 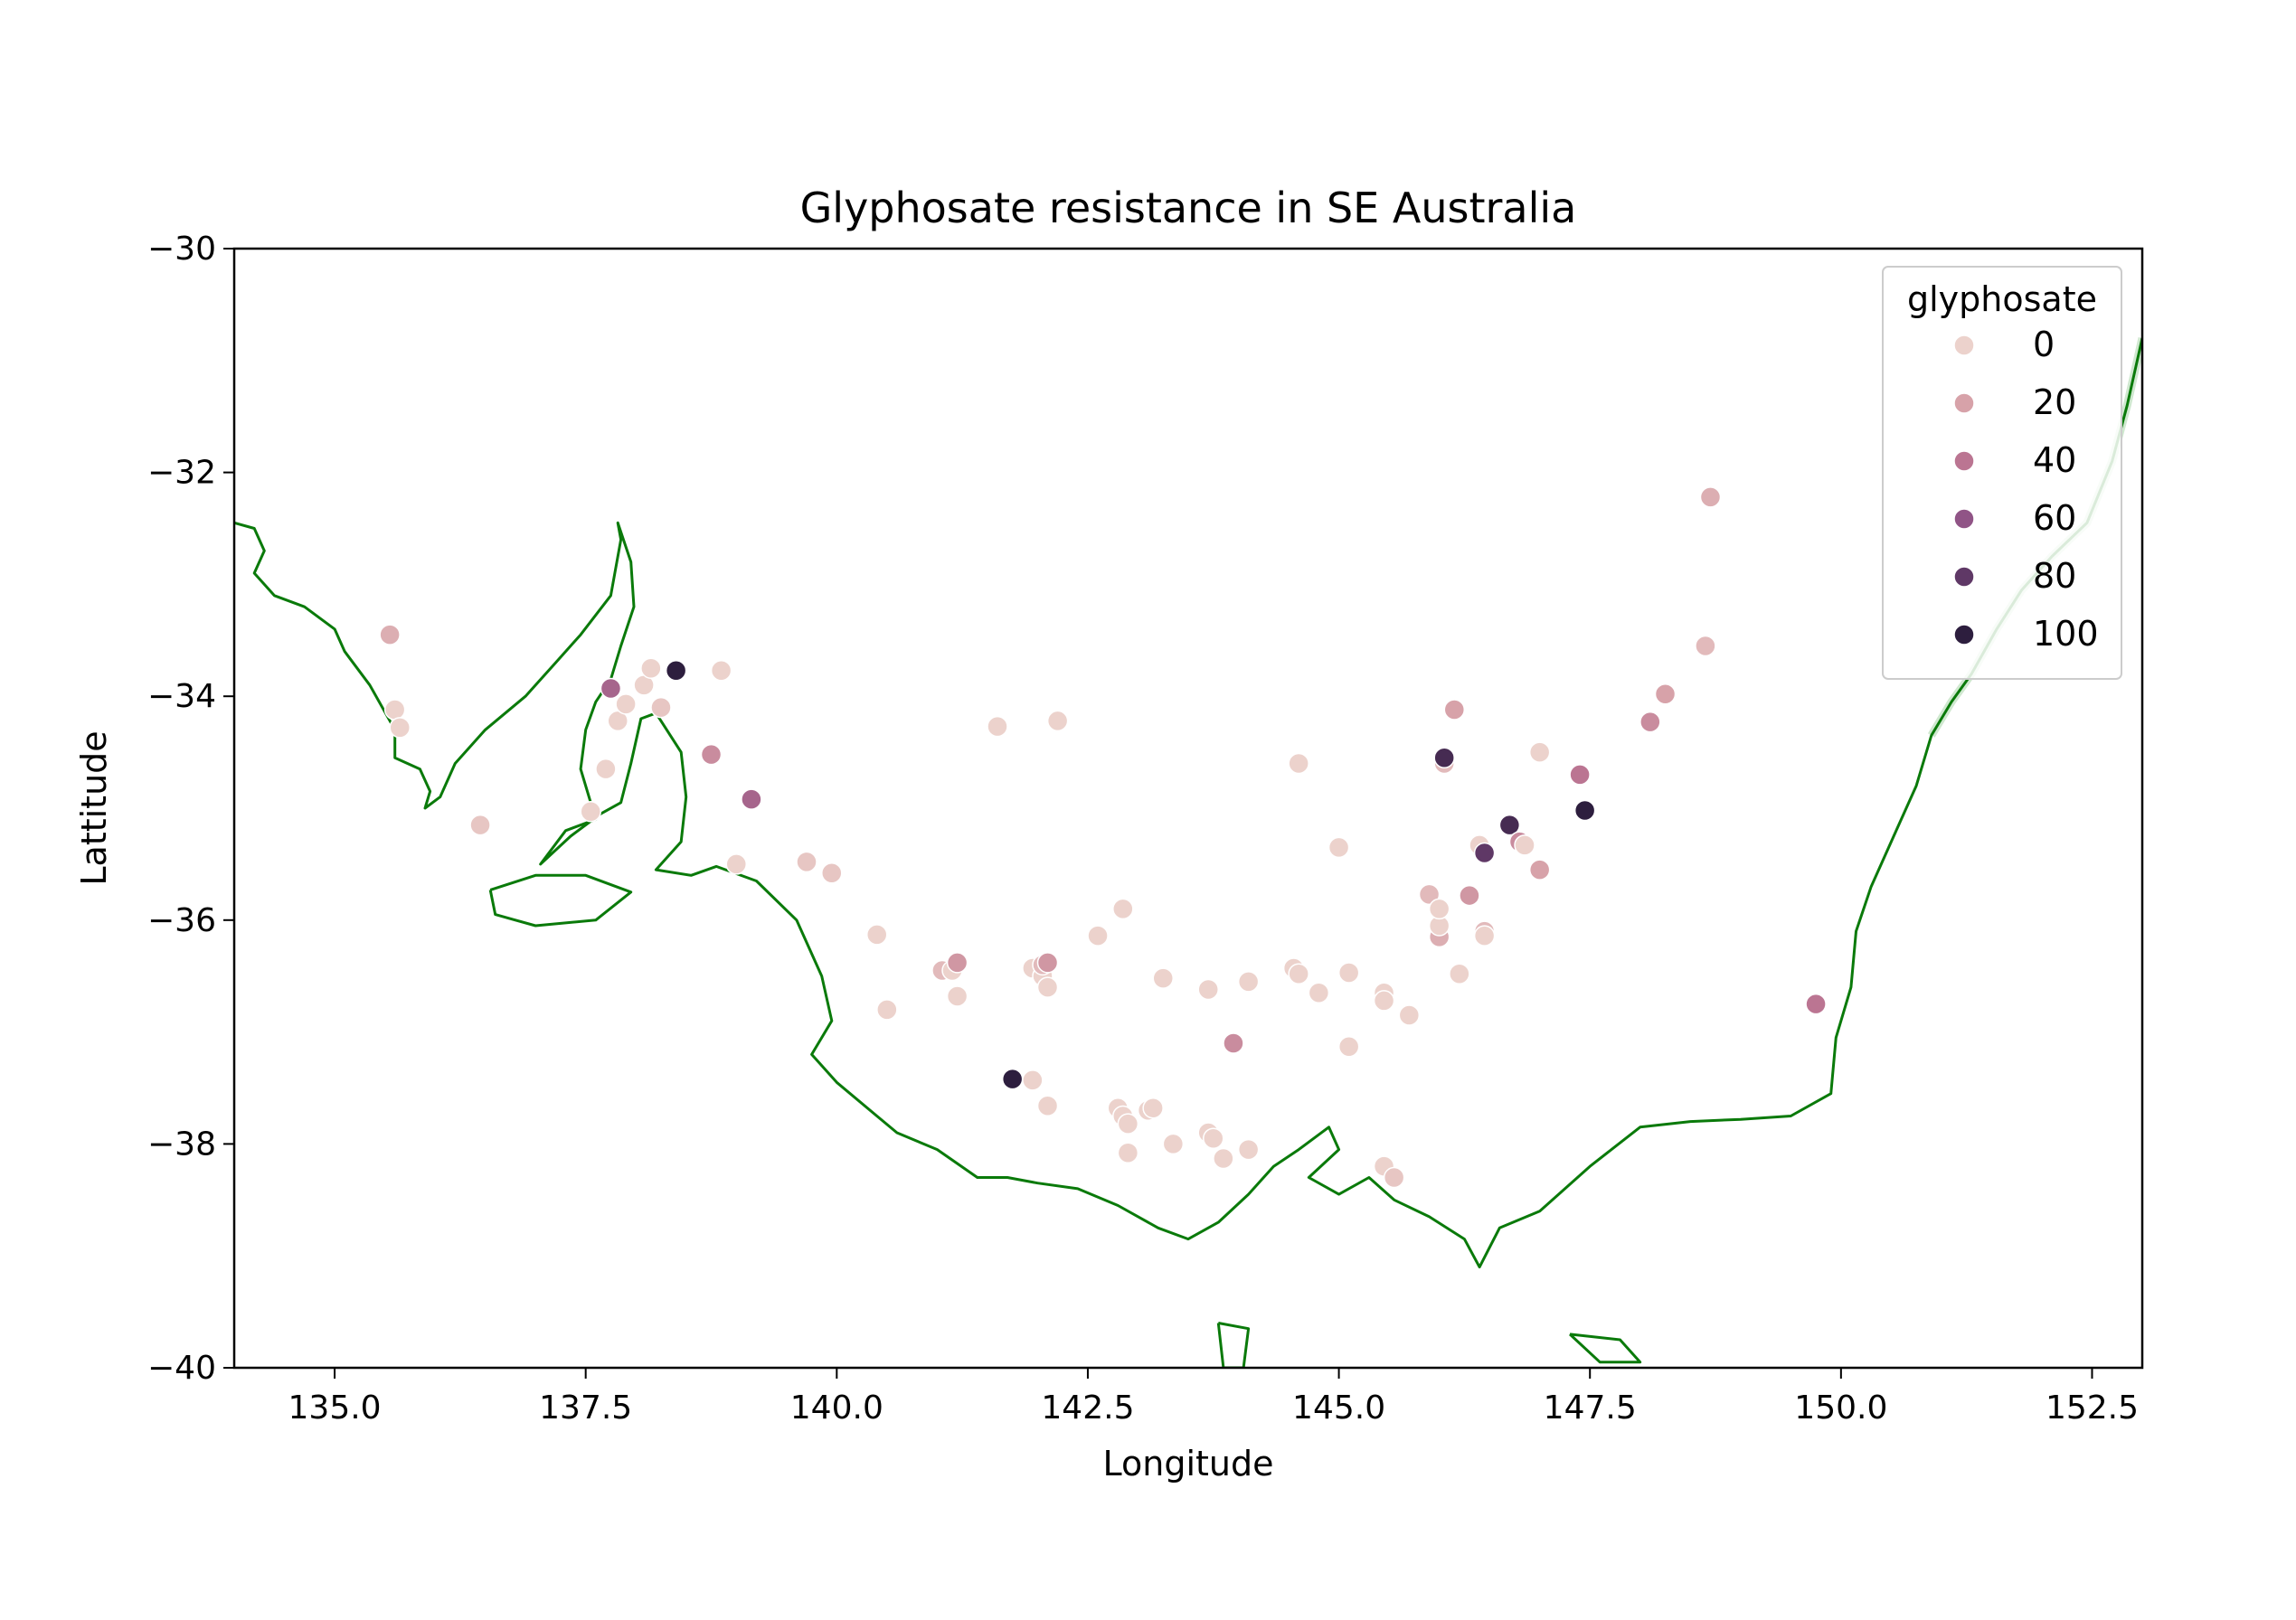 I want to click on legend-label: 0, so click(x=2044, y=344).